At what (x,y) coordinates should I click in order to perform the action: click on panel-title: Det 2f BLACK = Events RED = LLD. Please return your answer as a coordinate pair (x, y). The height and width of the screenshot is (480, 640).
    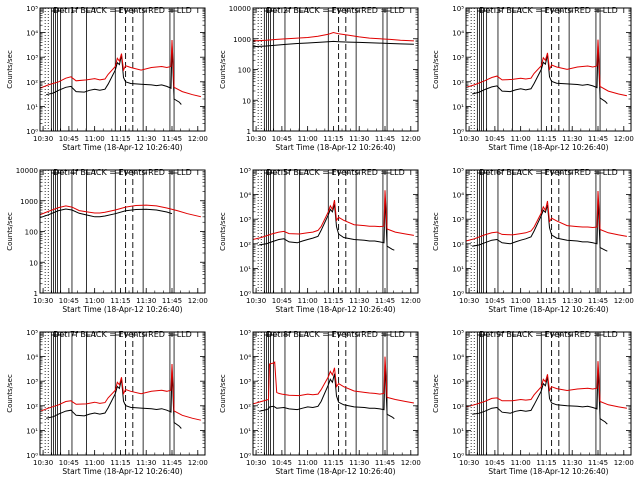
    Looking at the image, I should click on (335, 10).